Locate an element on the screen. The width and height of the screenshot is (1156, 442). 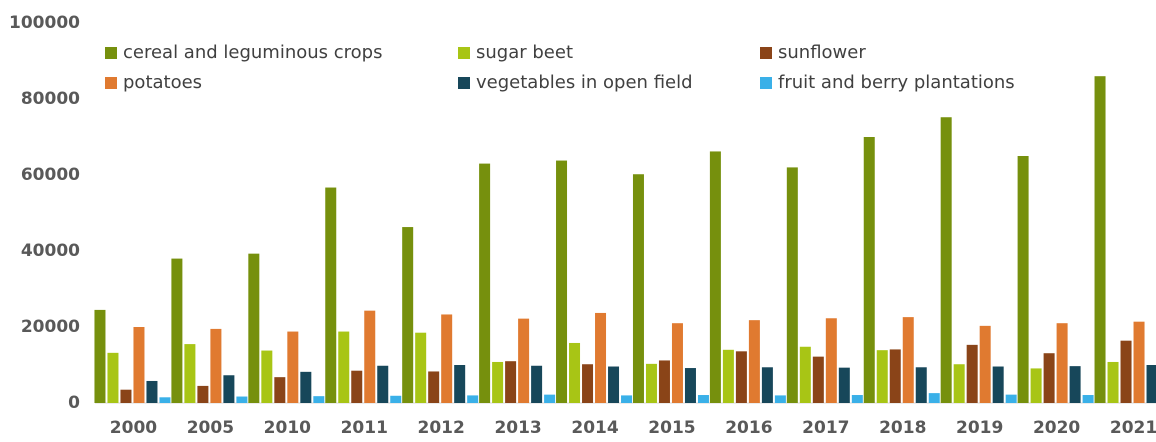
y-tick-label: 40000 is located at coordinates (50, 251).